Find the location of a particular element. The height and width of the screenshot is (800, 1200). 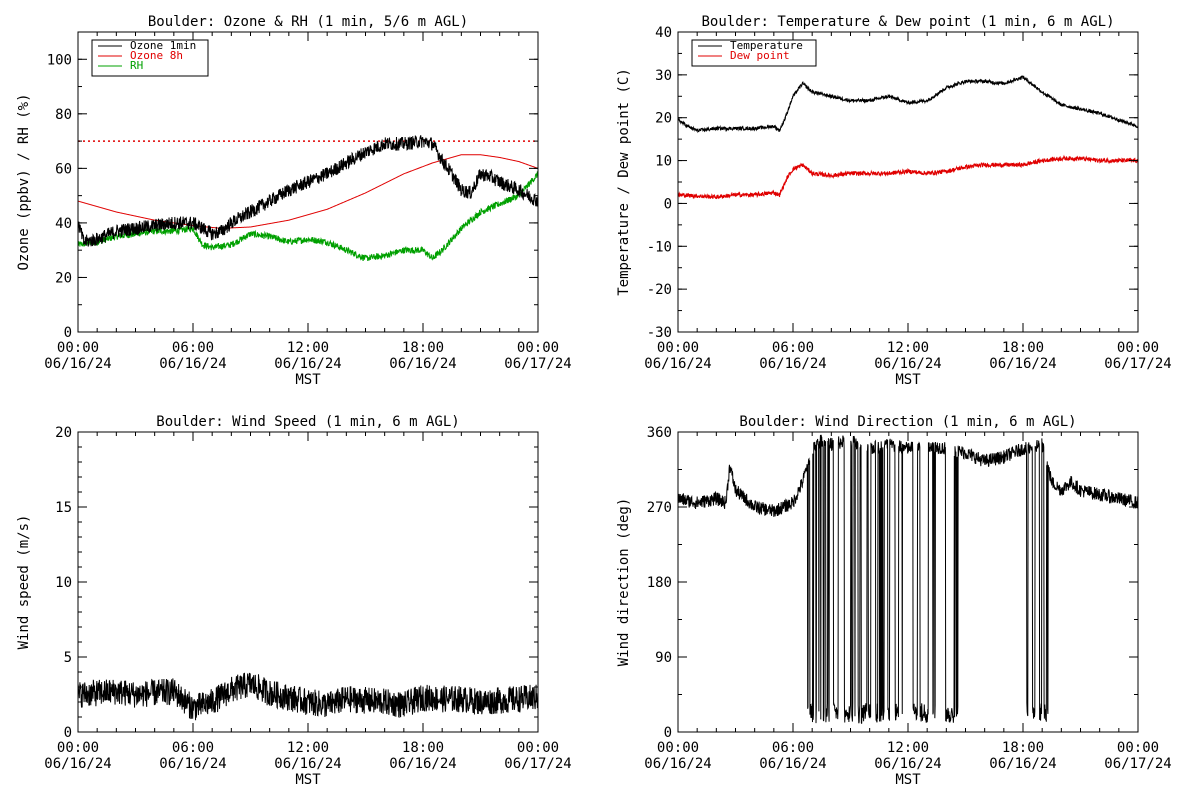

ozone-series-rh is located at coordinates (308, 216).